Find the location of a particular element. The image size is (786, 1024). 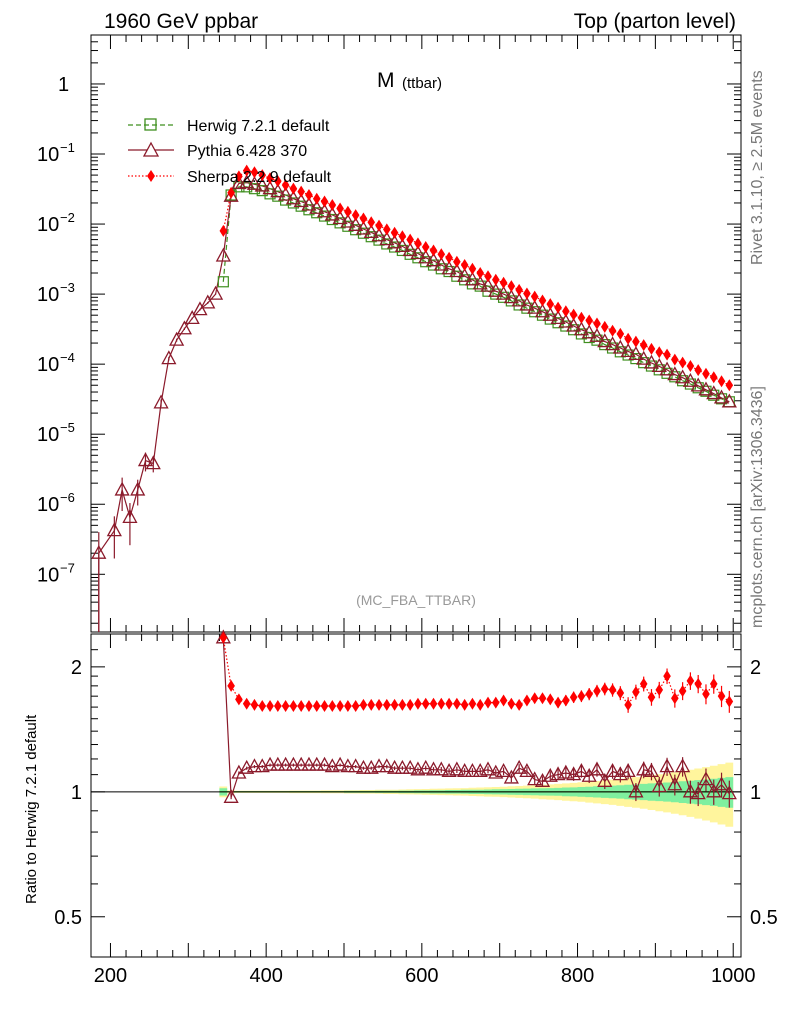

y-tick-exponent: −7 is located at coordinates (67, 567).